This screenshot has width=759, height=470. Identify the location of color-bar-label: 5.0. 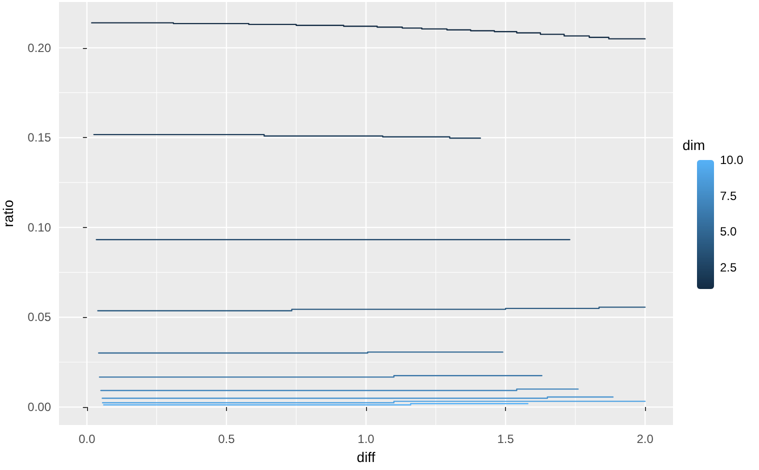
(729, 231).